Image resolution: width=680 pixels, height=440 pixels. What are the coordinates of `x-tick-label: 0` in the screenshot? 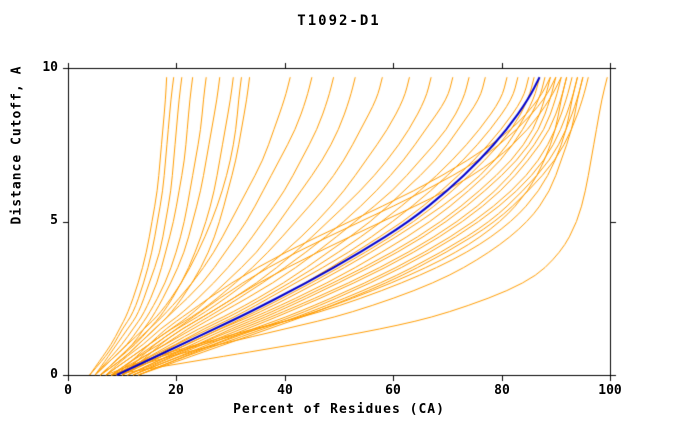 It's located at (68, 390).